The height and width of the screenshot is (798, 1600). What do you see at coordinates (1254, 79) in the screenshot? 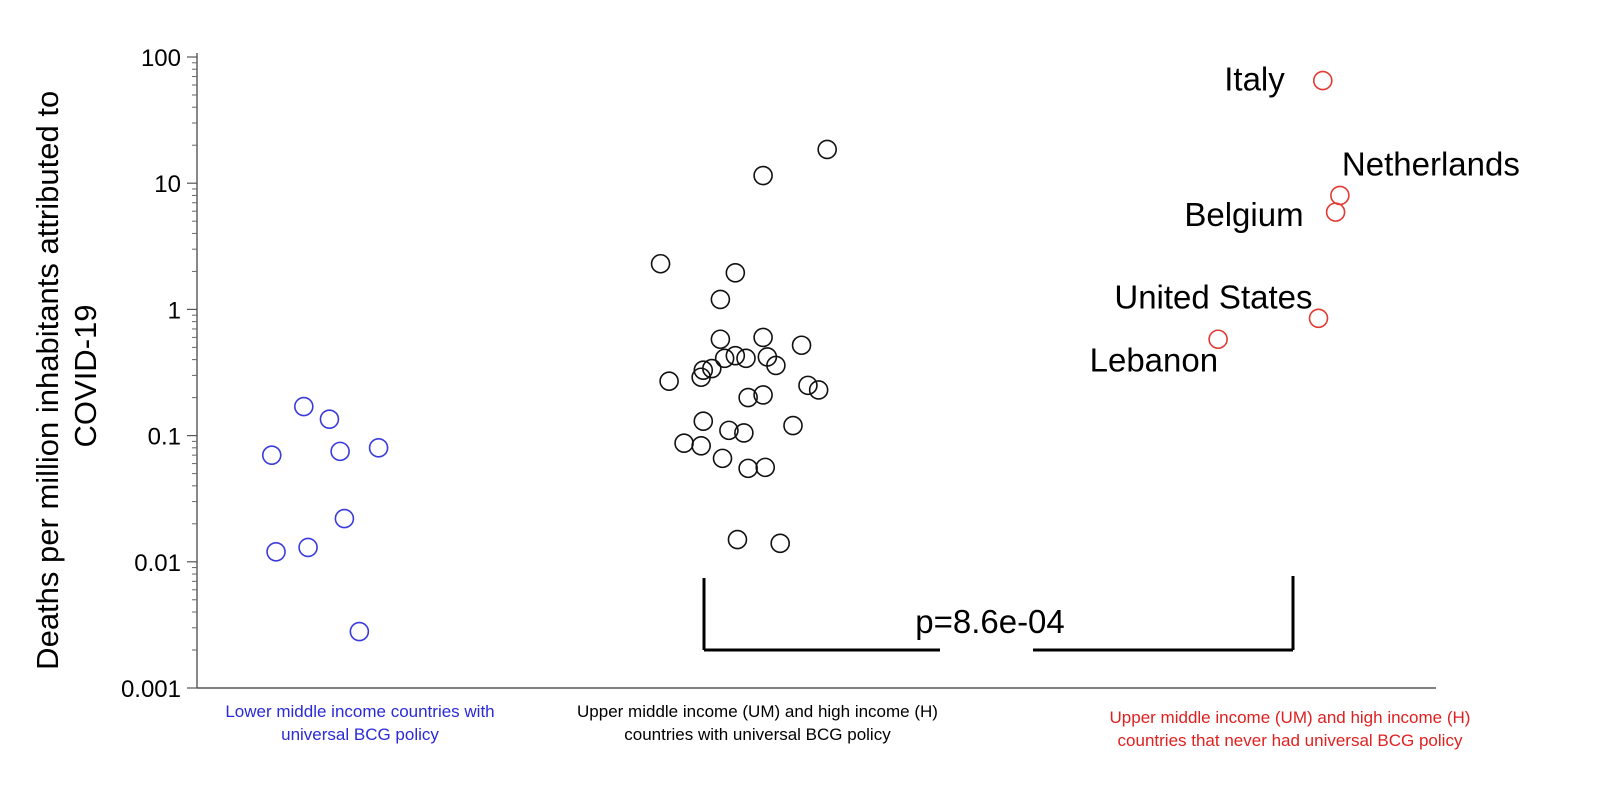
I see `country-label: Italy` at bounding box center [1254, 79].